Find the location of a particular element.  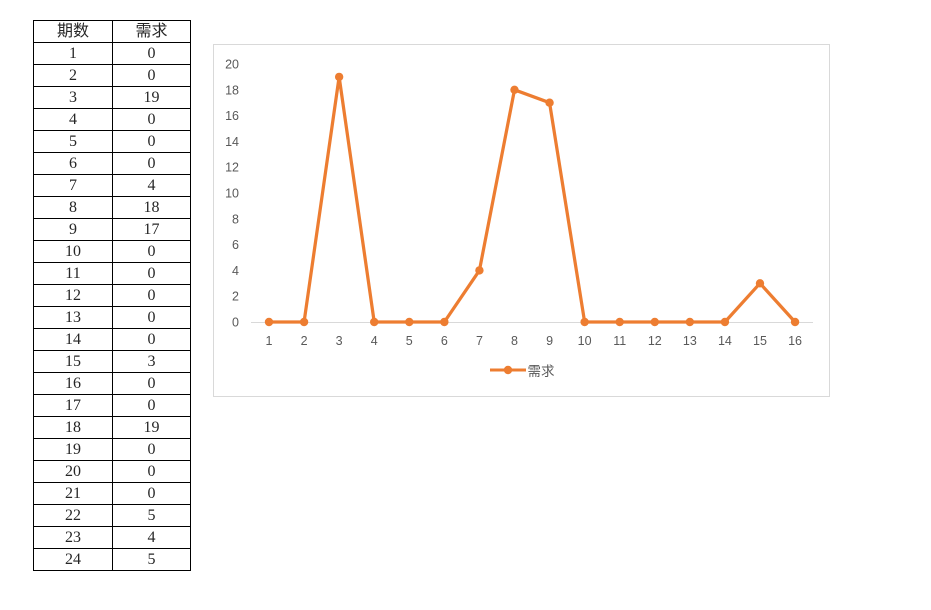

x-axis-tick-label: 5 is located at coordinates (409, 341).